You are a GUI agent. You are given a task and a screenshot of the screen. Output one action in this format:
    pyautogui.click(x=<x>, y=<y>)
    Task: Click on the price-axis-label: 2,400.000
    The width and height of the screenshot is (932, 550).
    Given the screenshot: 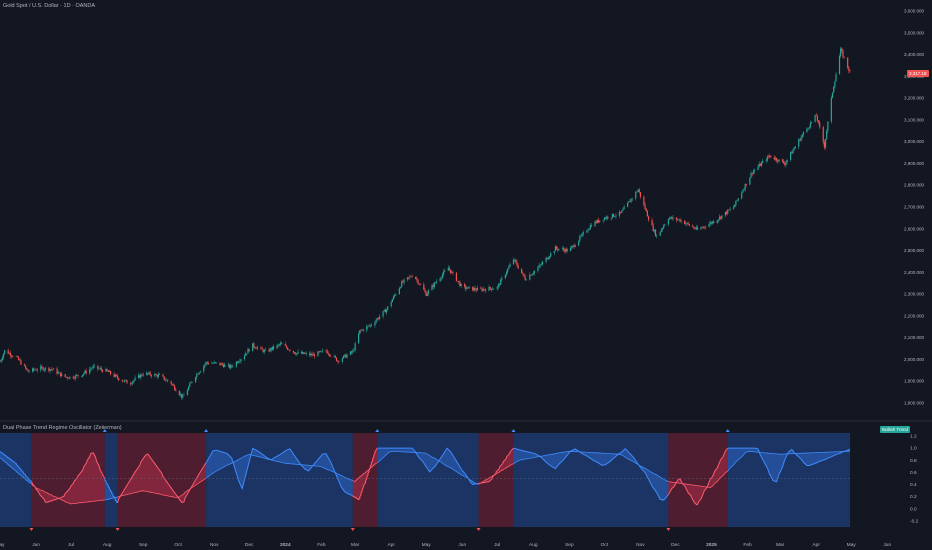 What is the action you would take?
    pyautogui.click(x=914, y=272)
    